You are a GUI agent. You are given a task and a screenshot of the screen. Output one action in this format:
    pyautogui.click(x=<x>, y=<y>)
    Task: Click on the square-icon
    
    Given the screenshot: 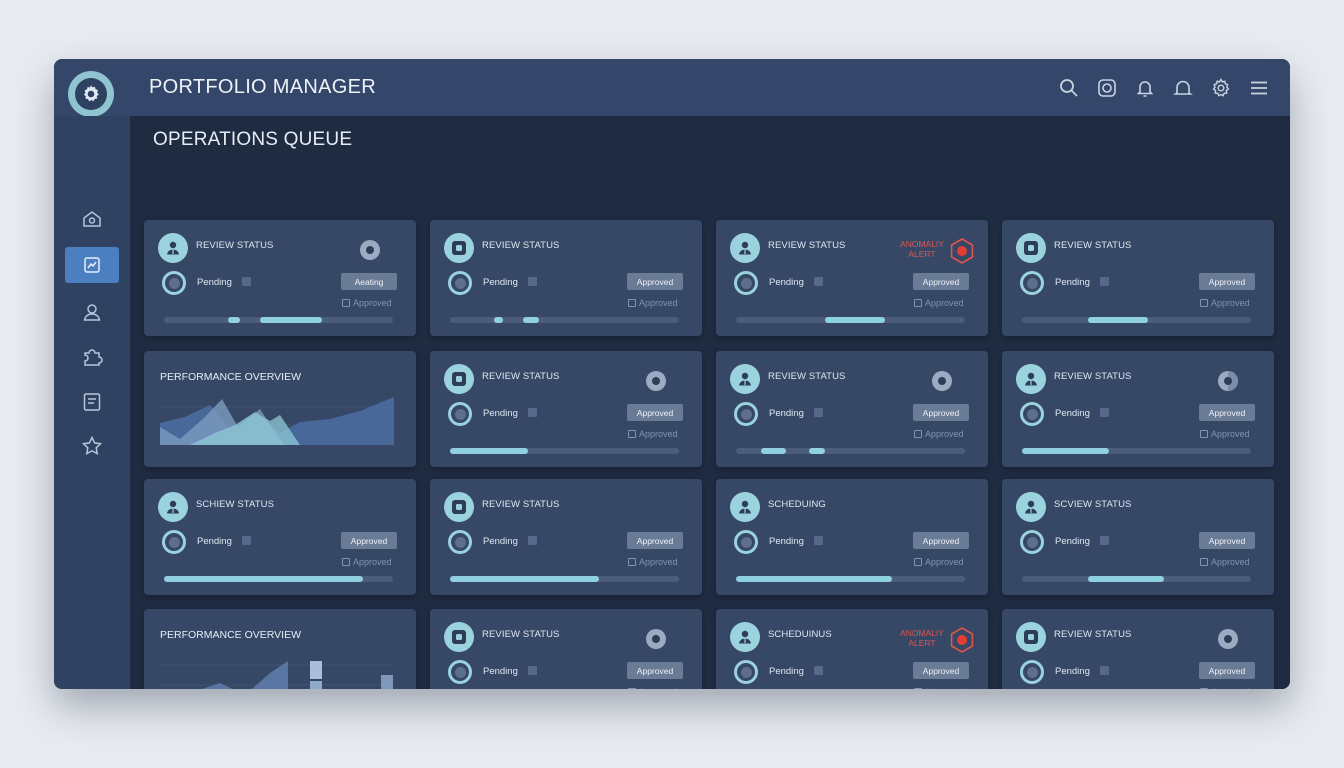 What is the action you would take?
    pyautogui.click(x=459, y=379)
    